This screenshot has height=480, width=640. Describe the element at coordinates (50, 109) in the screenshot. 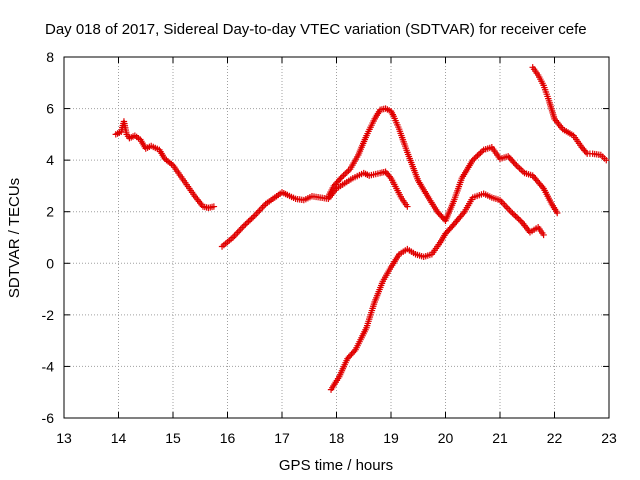

I see `y-tick-label: 6` at that location.